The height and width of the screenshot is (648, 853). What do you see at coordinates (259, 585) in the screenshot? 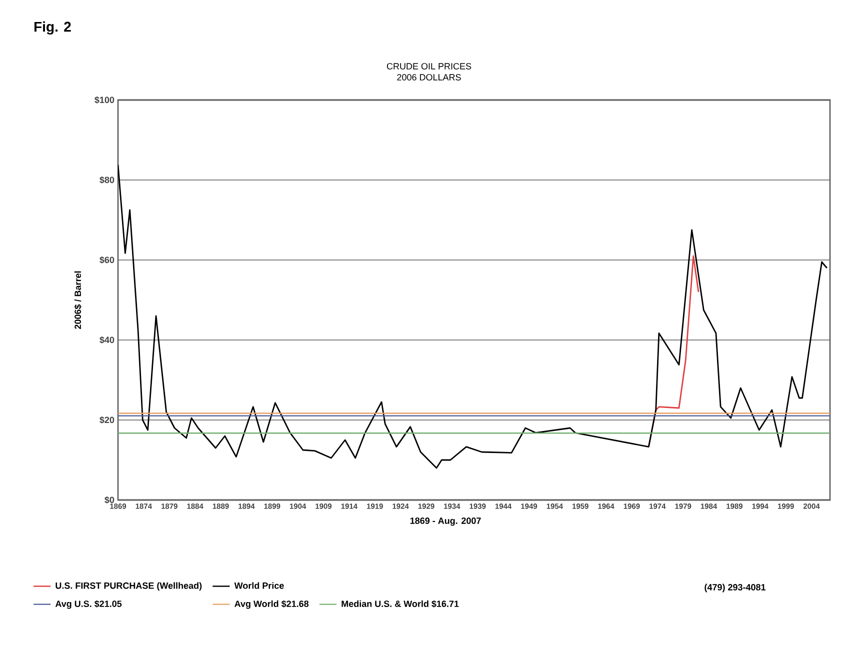
I see `legend-label: World Price` at bounding box center [259, 585].